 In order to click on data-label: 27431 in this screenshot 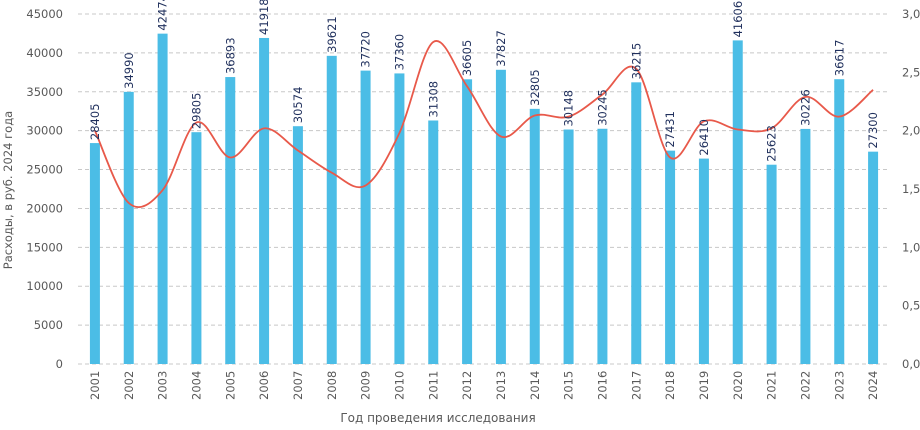, I will do `click(670, 129)`.